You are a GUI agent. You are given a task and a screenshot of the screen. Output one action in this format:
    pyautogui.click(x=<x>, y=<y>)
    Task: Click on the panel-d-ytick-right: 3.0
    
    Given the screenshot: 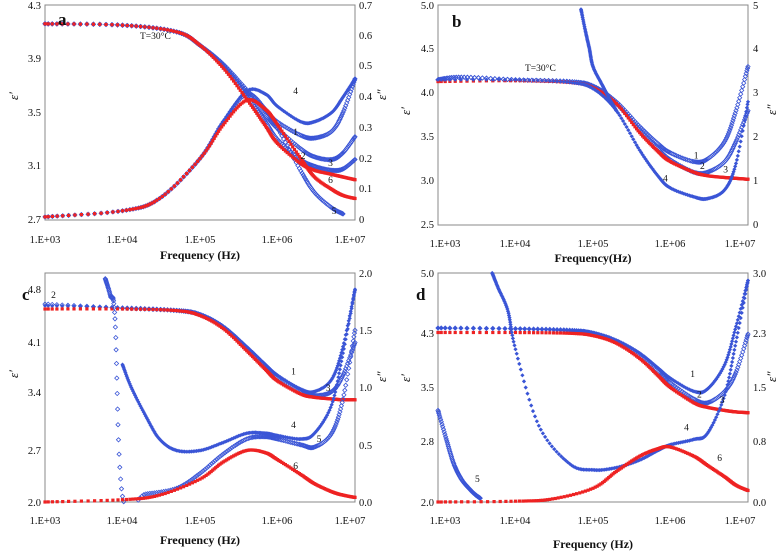 What is the action you would take?
    pyautogui.click(x=759, y=274)
    